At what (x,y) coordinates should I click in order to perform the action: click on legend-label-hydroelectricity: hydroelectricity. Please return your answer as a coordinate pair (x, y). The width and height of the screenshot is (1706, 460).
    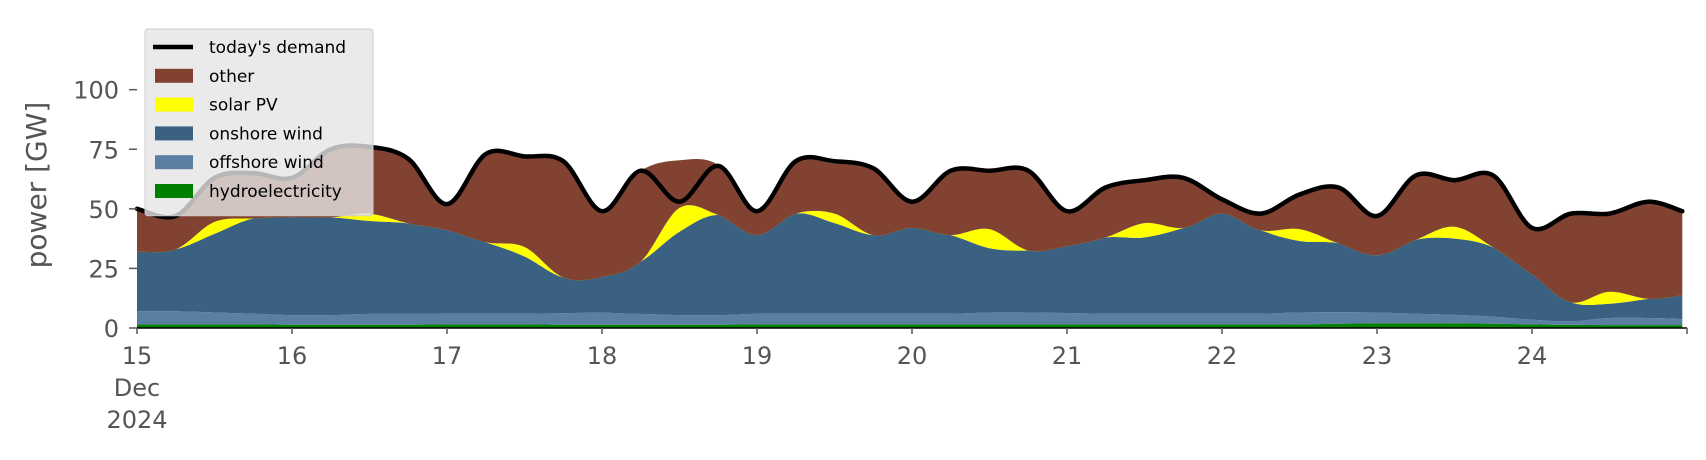
    Looking at the image, I should click on (275, 192).